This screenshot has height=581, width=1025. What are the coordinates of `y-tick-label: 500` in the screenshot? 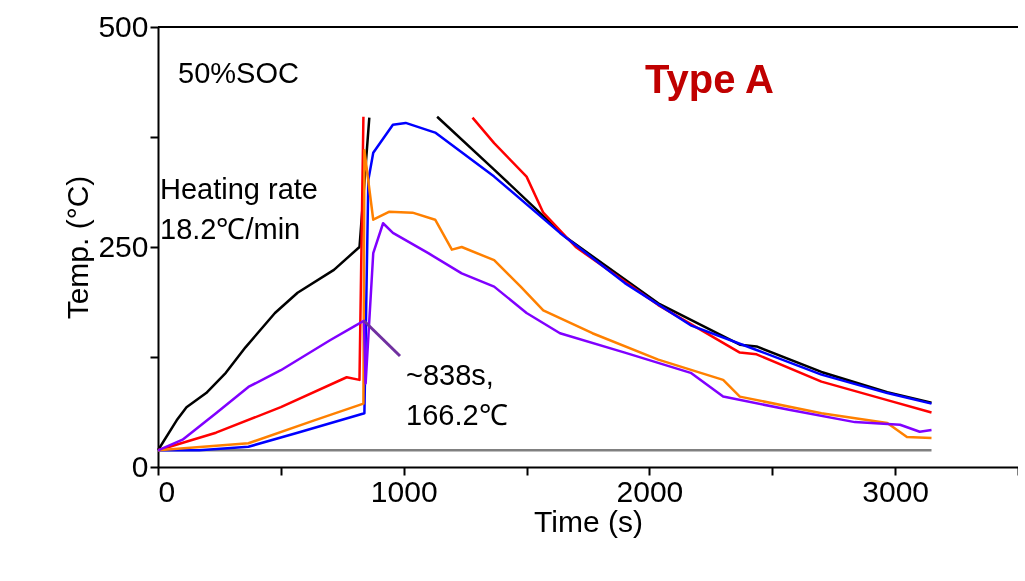 It's located at (123, 26).